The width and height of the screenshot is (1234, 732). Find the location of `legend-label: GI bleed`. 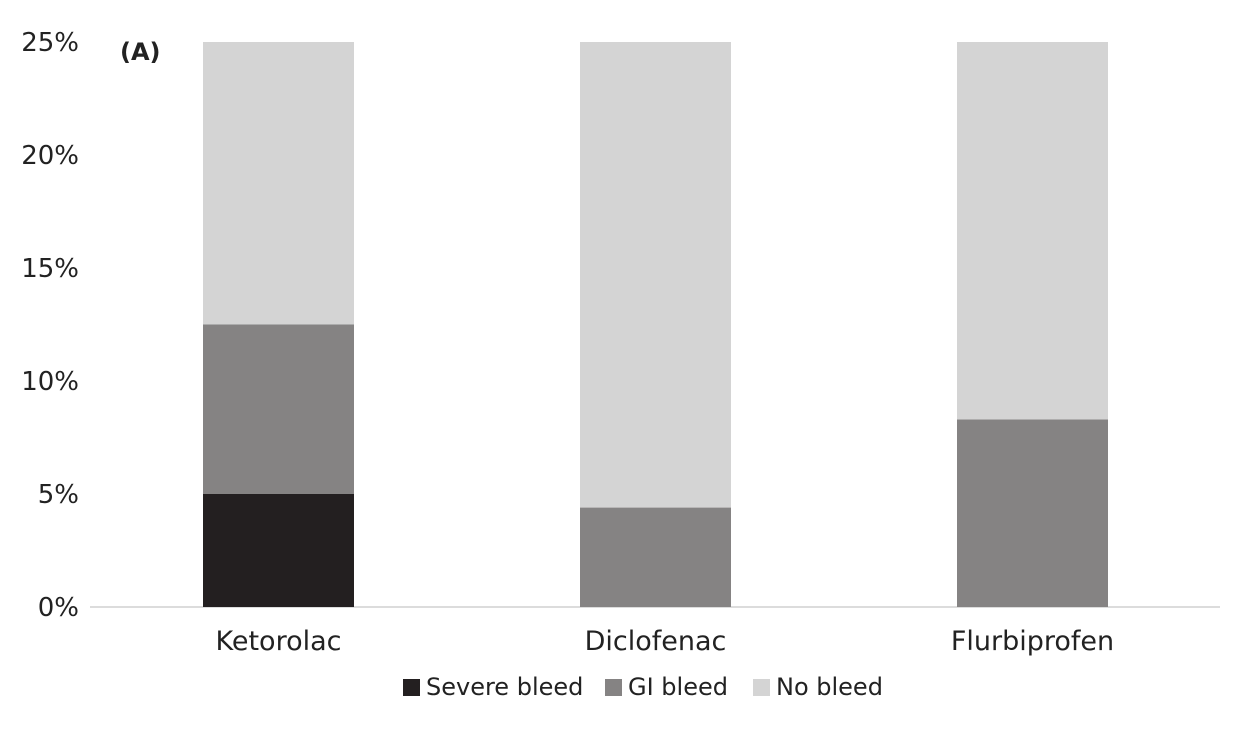

legend-label: GI bleed is located at coordinates (678, 687).